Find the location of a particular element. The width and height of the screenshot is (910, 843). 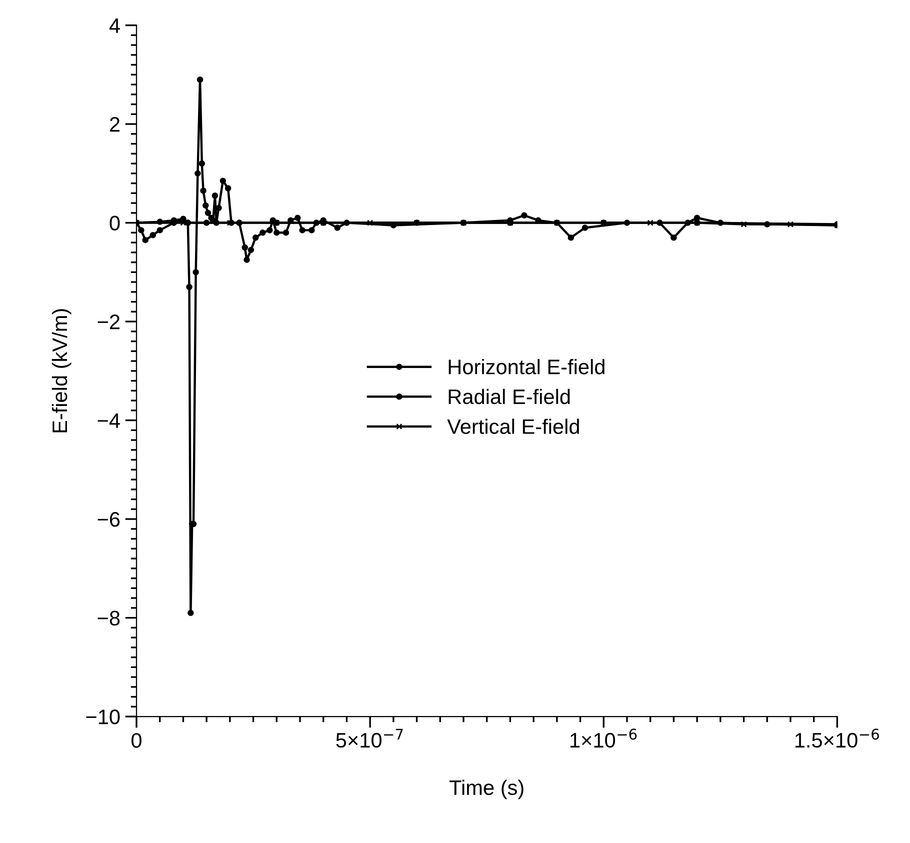

y-tick-label: −2 is located at coordinates (109, 322).